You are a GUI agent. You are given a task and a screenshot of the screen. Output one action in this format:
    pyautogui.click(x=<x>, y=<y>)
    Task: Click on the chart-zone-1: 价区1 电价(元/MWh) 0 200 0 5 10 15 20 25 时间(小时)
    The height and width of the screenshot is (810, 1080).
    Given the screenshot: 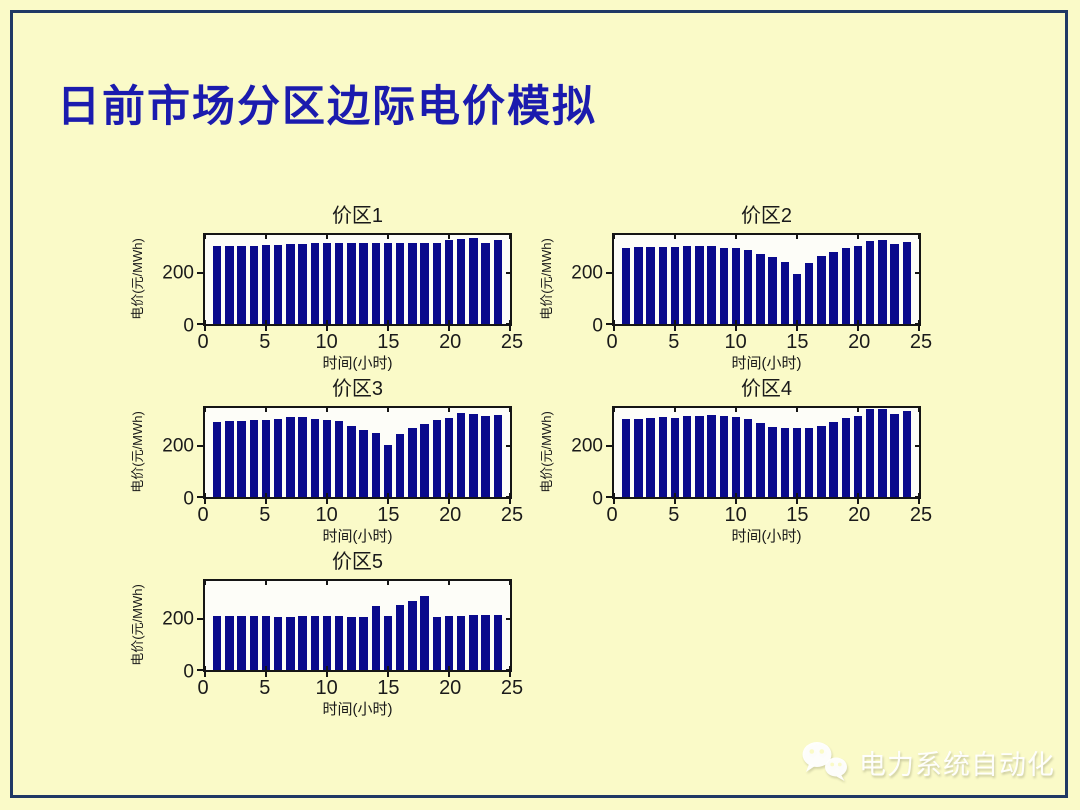 What is the action you would take?
    pyautogui.click(x=332, y=289)
    